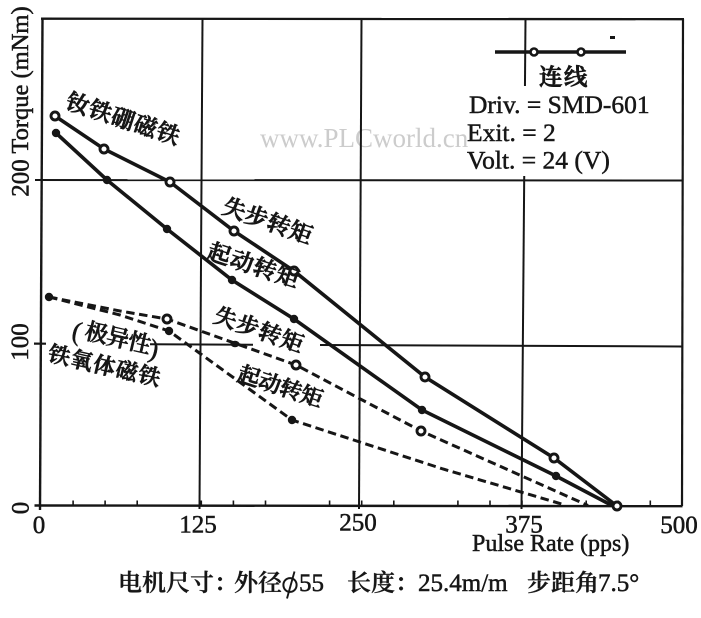  Describe the element at coordinates (463, 583) in the screenshot. I see `svg-text: 25.4m/m` at that location.